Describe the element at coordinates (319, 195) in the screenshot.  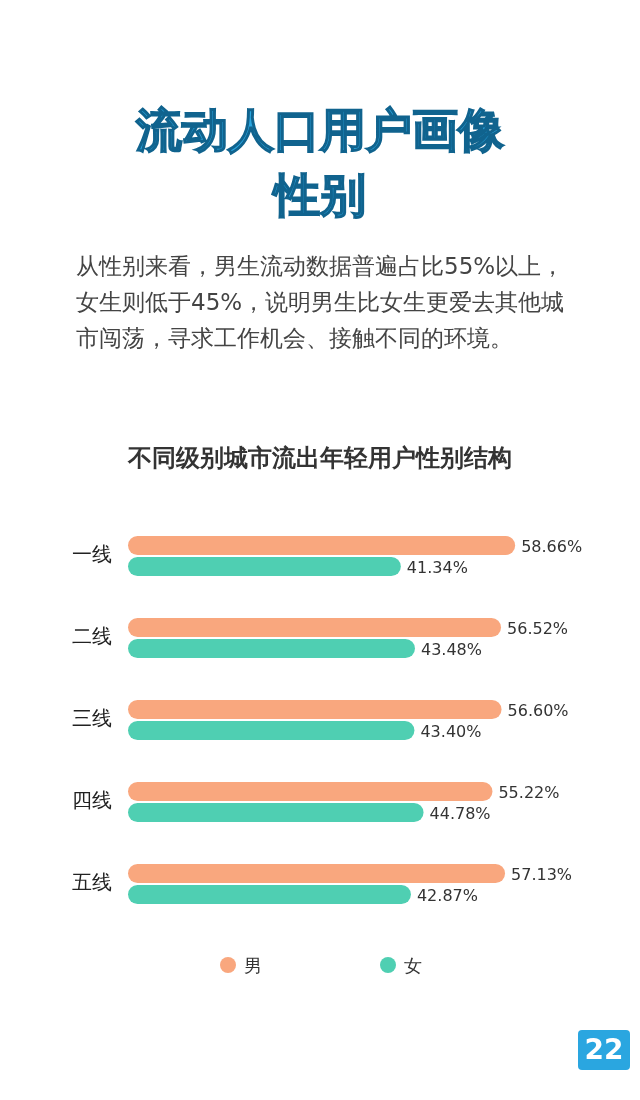
I see `text: 性别` at that location.